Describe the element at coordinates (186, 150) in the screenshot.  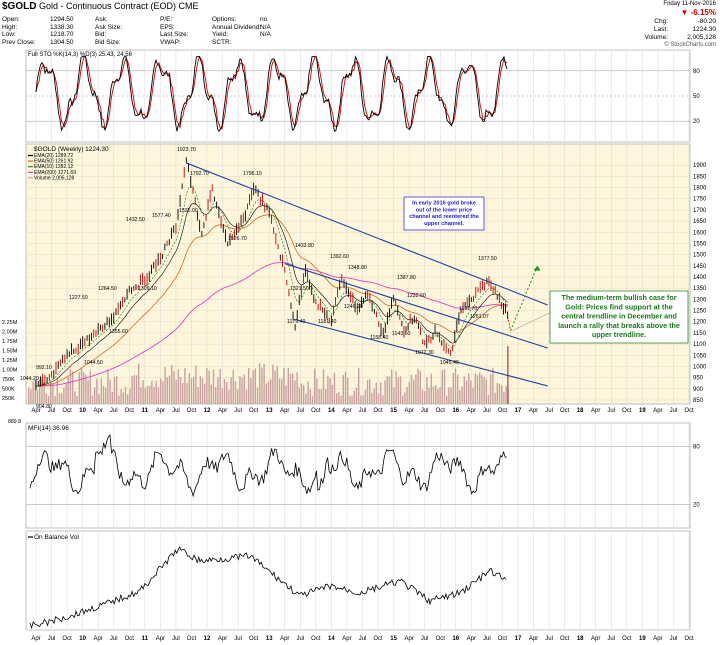
I see `price-label: 1923.70` at that location.